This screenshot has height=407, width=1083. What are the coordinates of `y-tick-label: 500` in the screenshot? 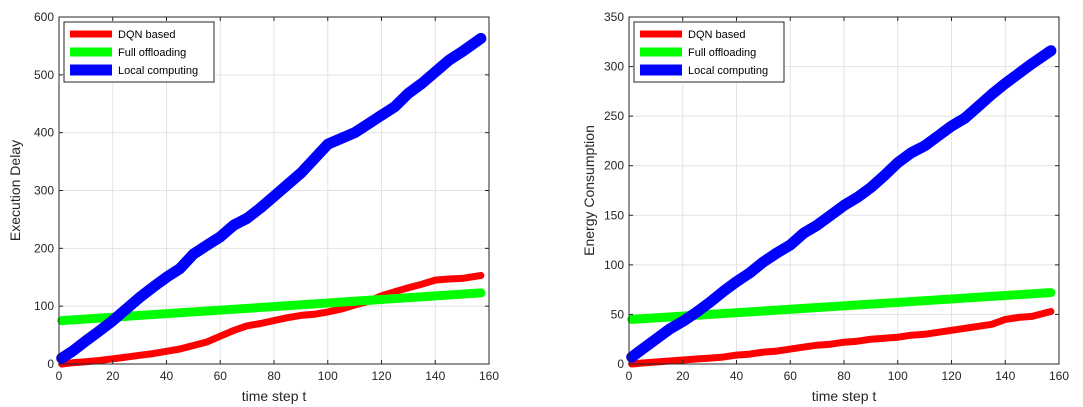 It's located at (44, 75).